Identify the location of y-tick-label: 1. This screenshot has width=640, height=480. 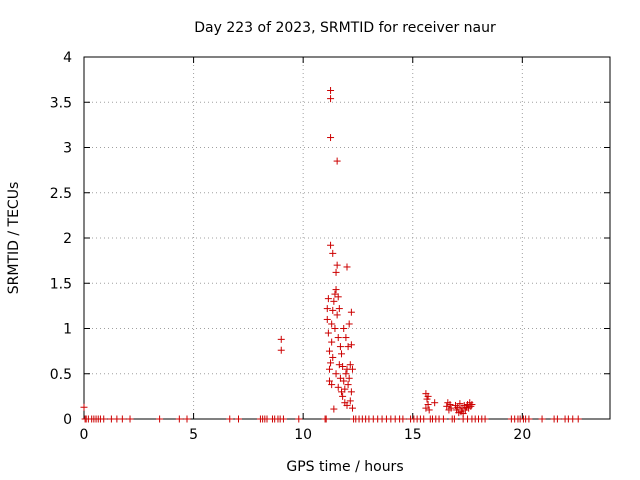
(67, 330).